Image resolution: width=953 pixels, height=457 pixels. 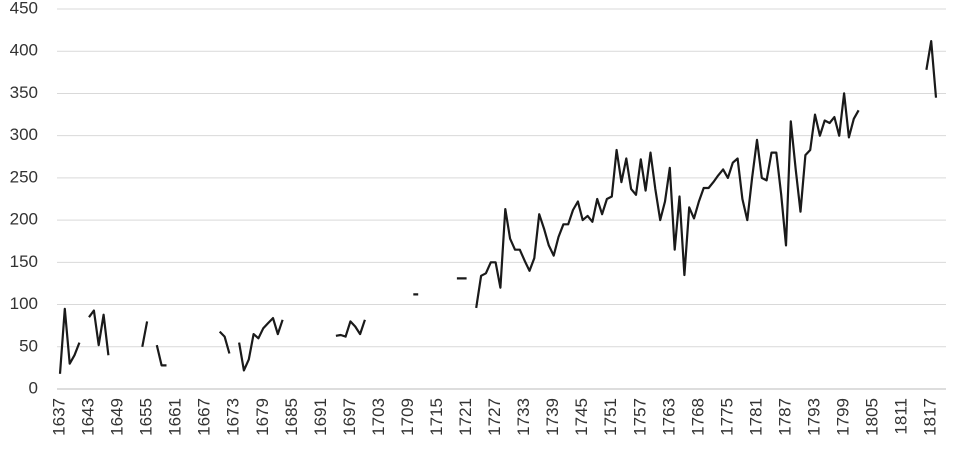 I want to click on x-tick-label: 1751, so click(x=610, y=417).